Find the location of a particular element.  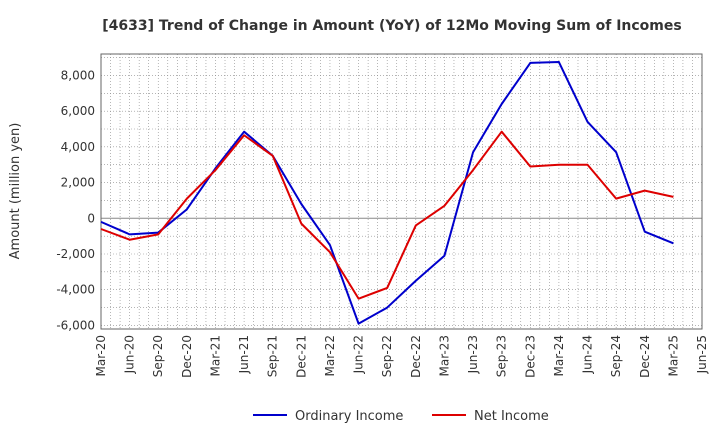

x-tick-label: Mar-24 is located at coordinates (559, 355).